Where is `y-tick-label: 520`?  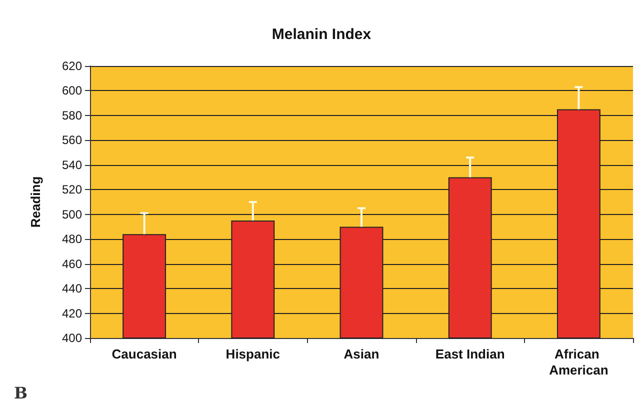 y-tick-label: 520 is located at coordinates (72, 189).